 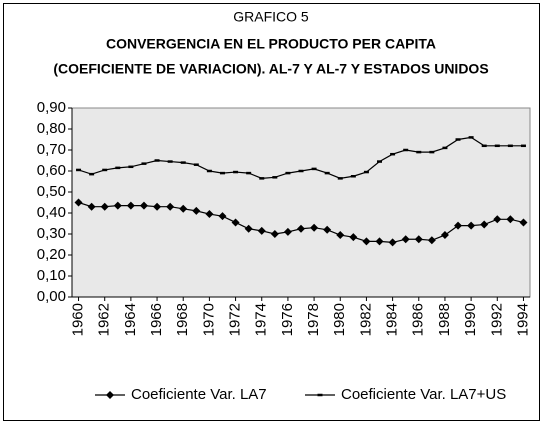 I want to click on x-tick-label: 1966, so click(x=156, y=319).